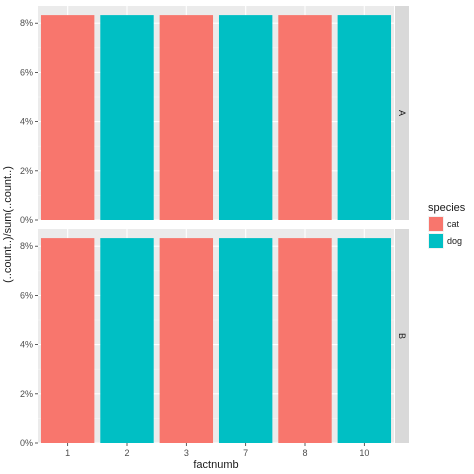 This screenshot has height=474, width=474. What do you see at coordinates (67, 453) in the screenshot?
I see `x-tick-label: 1` at bounding box center [67, 453].